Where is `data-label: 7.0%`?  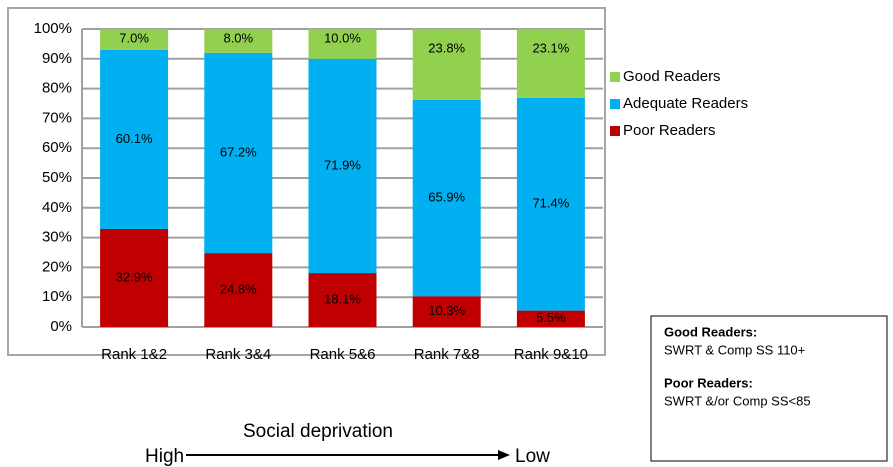 data-label: 7.0% is located at coordinates (134, 37).